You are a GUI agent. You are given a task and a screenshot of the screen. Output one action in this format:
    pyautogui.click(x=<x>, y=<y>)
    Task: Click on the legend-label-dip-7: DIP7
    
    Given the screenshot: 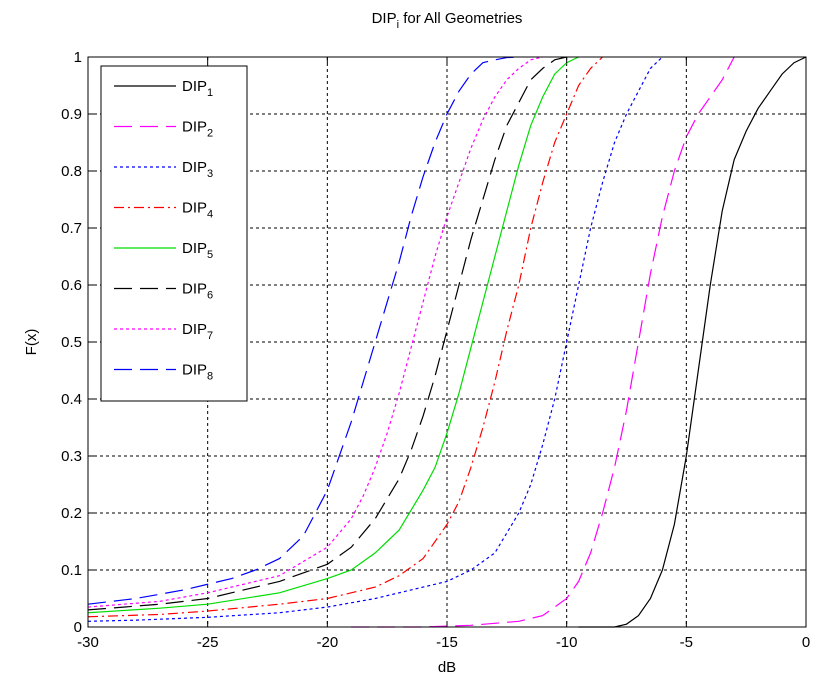 What is the action you would take?
    pyautogui.click(x=197, y=331)
    